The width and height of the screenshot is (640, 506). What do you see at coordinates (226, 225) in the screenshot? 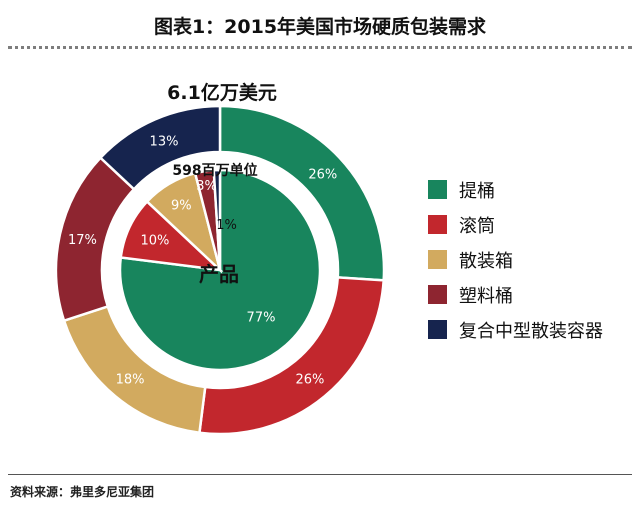
I see `inner-slice-label-5: 1%` at bounding box center [226, 225].